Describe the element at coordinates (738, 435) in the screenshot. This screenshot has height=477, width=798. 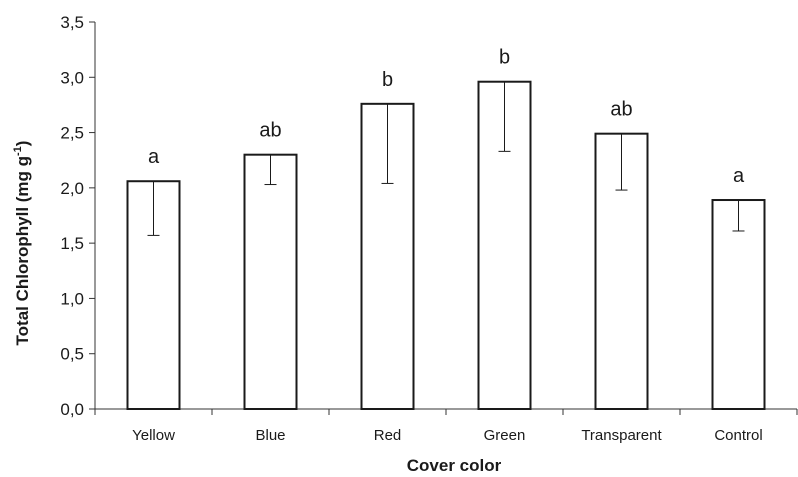
I see `x-tick-label: Control` at that location.